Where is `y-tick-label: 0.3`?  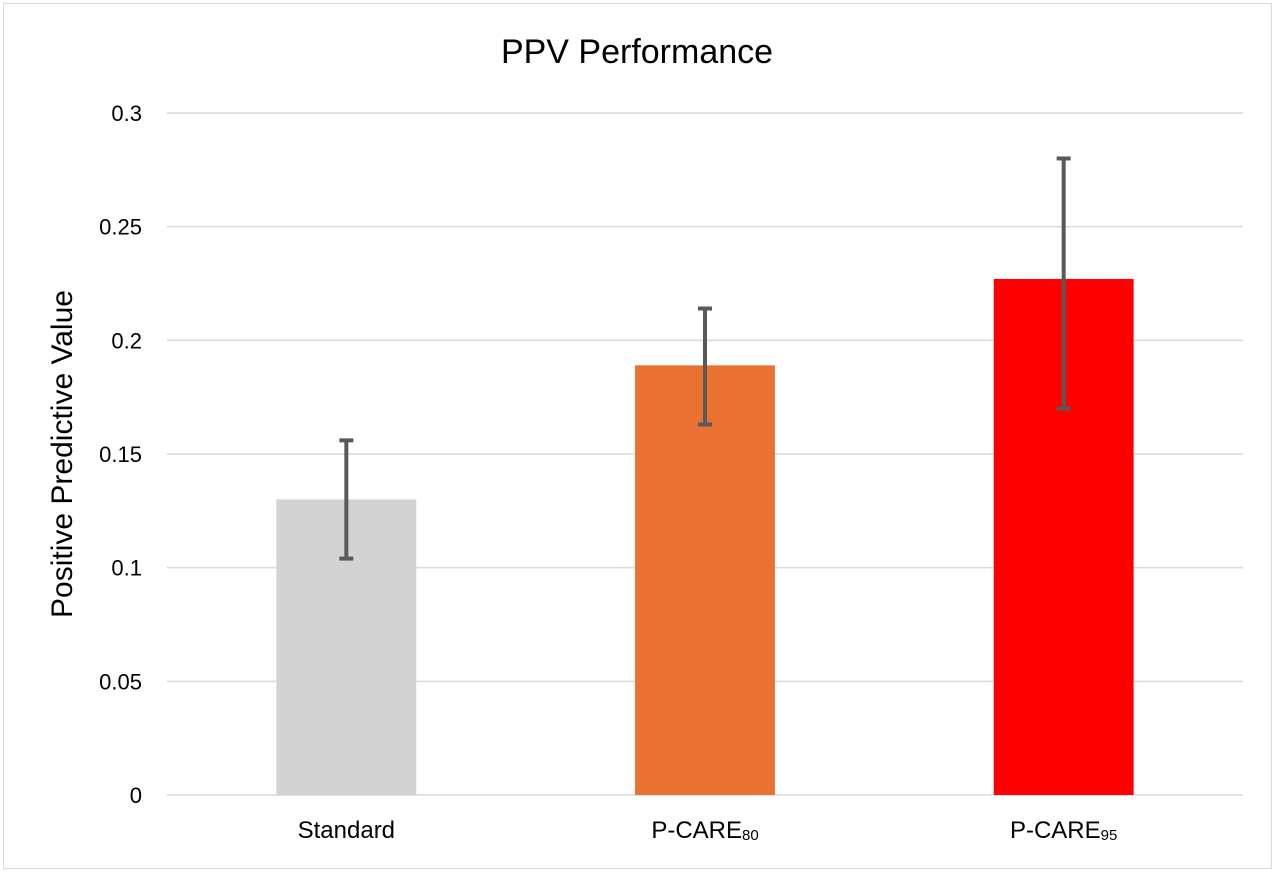
y-tick-label: 0.3 is located at coordinates (126, 113).